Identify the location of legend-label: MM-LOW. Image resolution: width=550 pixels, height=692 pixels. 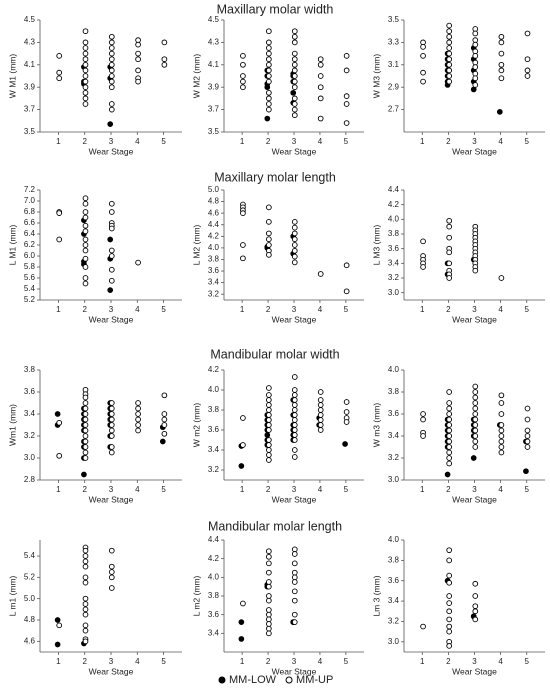
(253, 680).